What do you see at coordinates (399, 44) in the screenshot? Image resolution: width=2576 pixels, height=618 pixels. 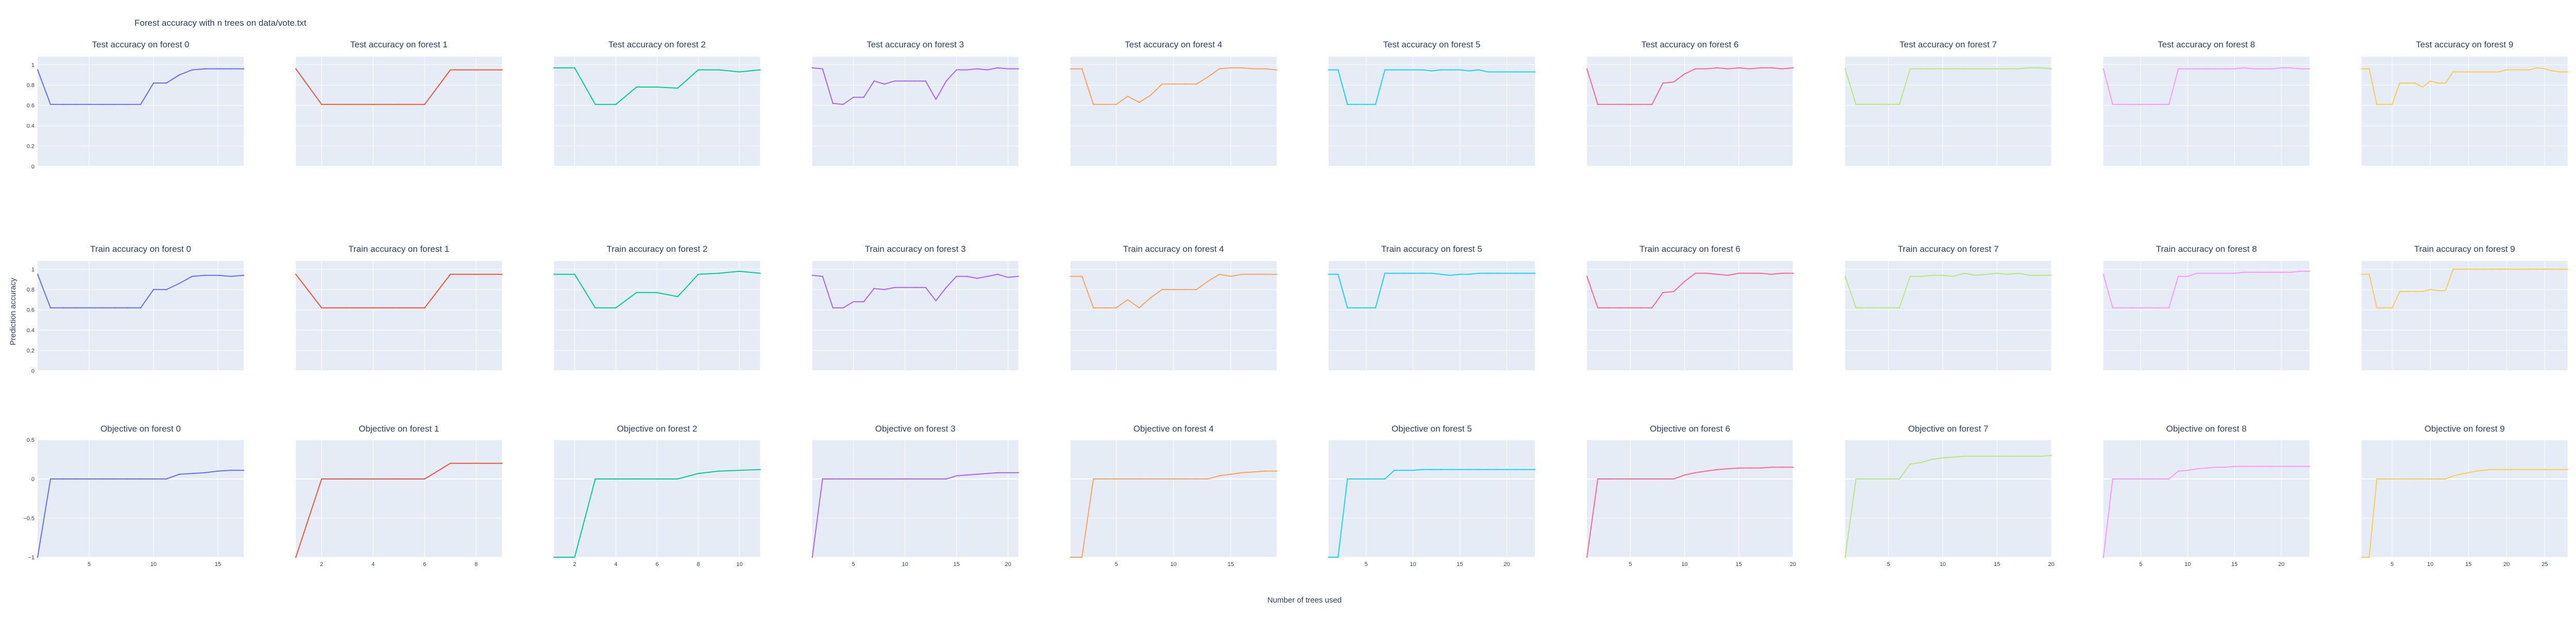 I see `subplot-title: Test accuracy on forest 1` at bounding box center [399, 44].